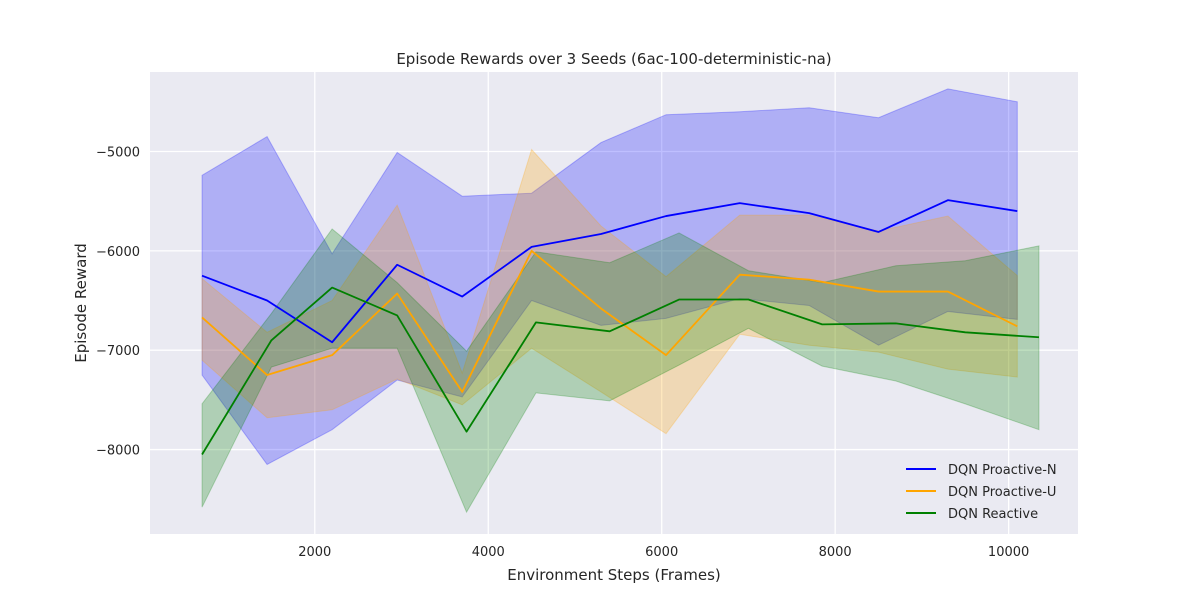 The width and height of the screenshot is (1200, 600). I want to click on x-tick-label: 6000, so click(661, 552).